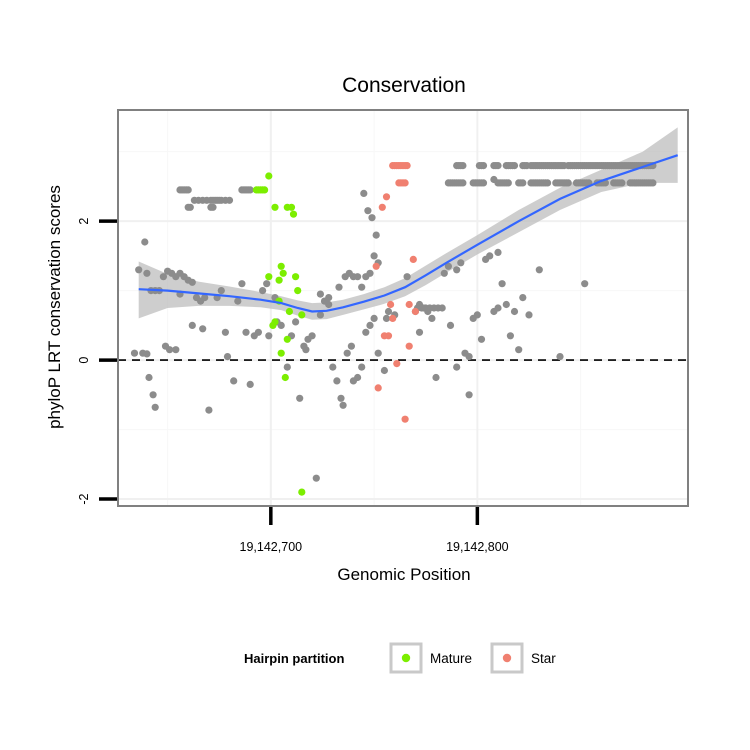 The height and width of the screenshot is (750, 750). Describe the element at coordinates (271, 547) in the screenshot. I see `x-tick-label: 19,142,700` at that location.